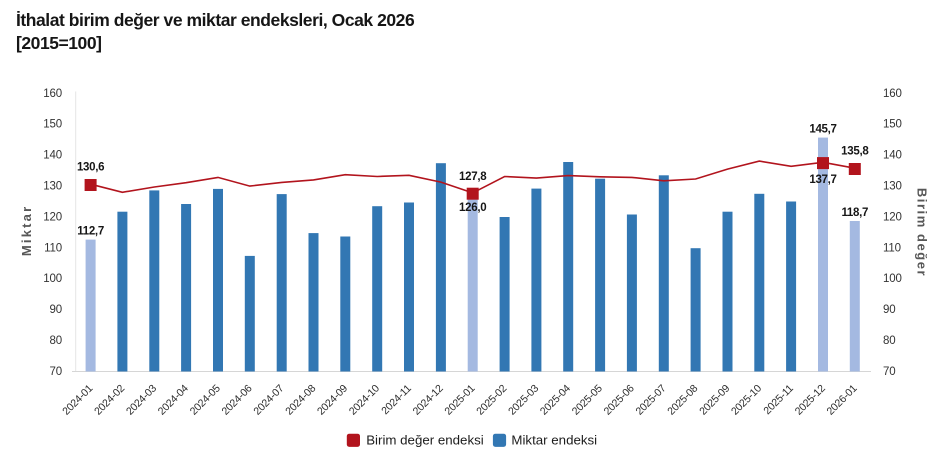  Describe the element at coordinates (855, 152) in the screenshot. I see `svg-text: 135,8` at that location.